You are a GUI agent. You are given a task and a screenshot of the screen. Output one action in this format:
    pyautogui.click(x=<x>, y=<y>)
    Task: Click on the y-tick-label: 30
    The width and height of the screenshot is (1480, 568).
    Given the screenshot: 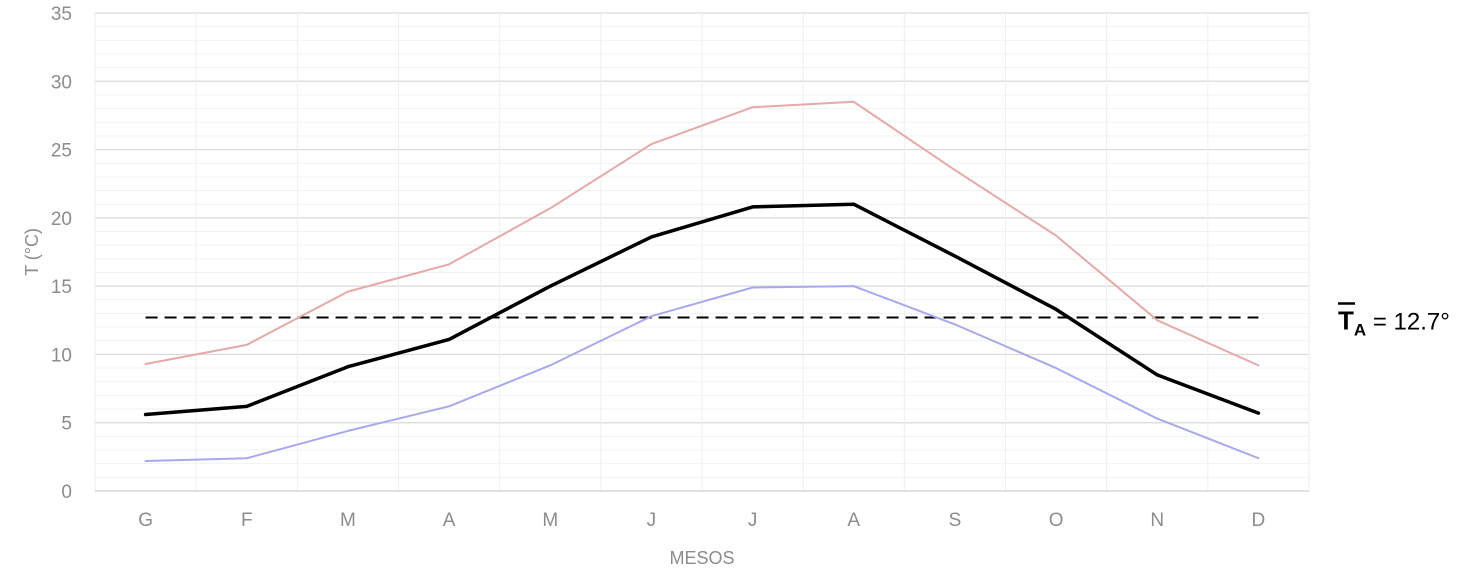 What is the action you would take?
    pyautogui.click(x=61, y=82)
    